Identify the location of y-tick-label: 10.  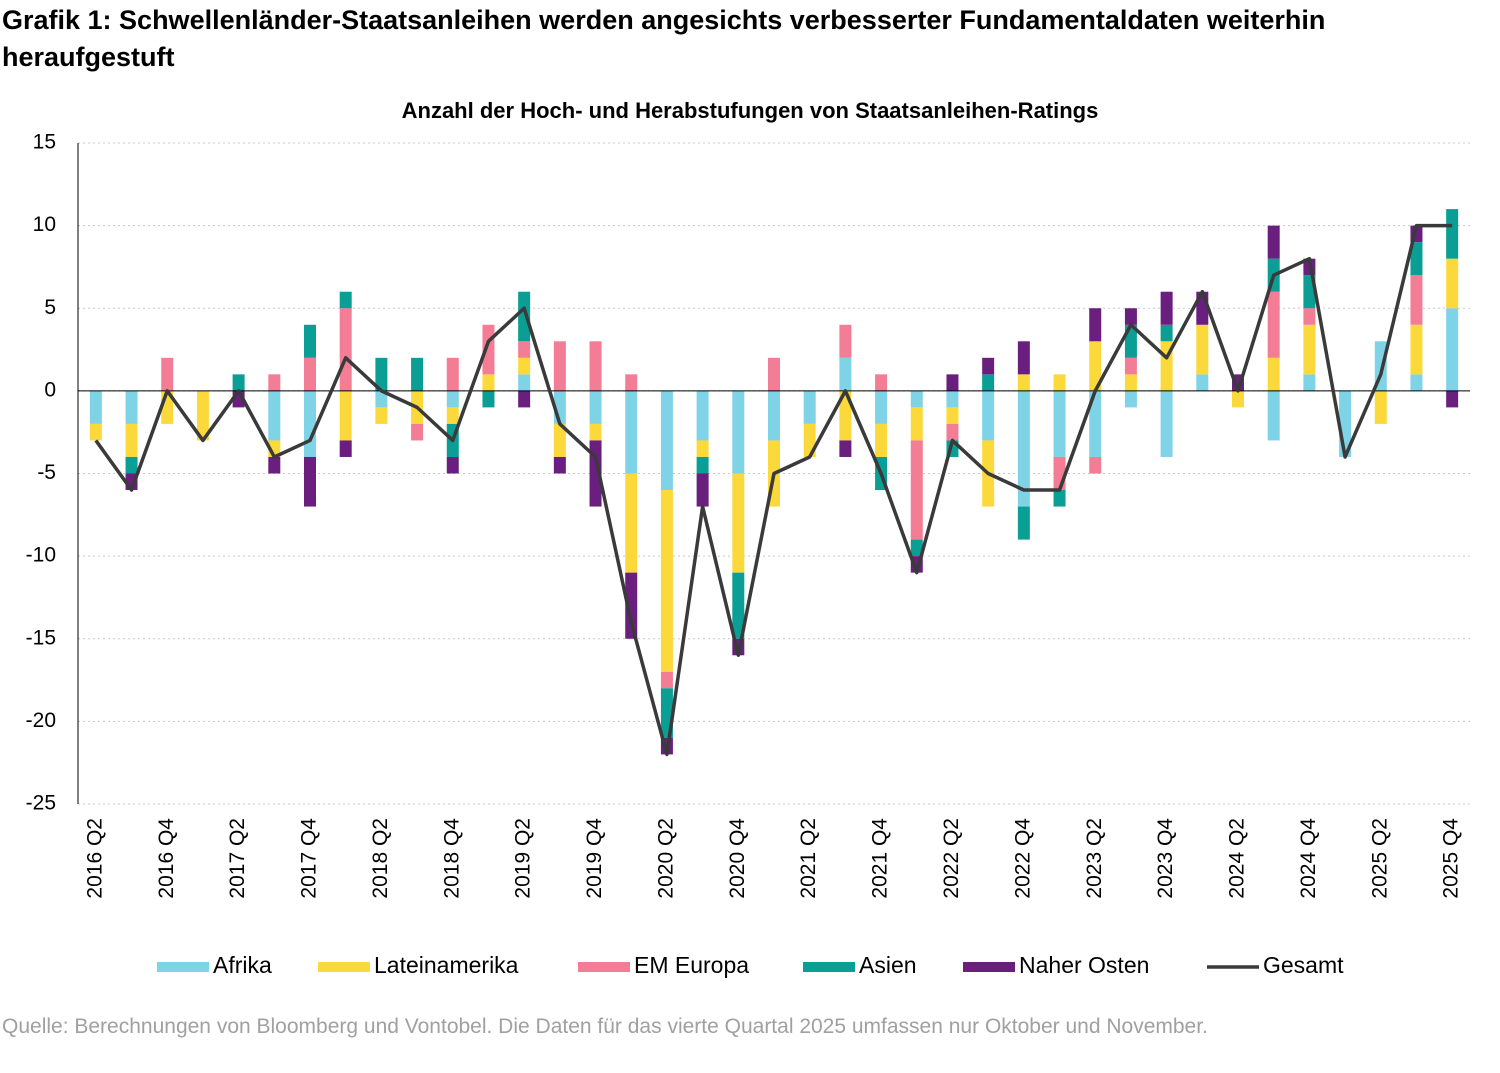
(44, 224).